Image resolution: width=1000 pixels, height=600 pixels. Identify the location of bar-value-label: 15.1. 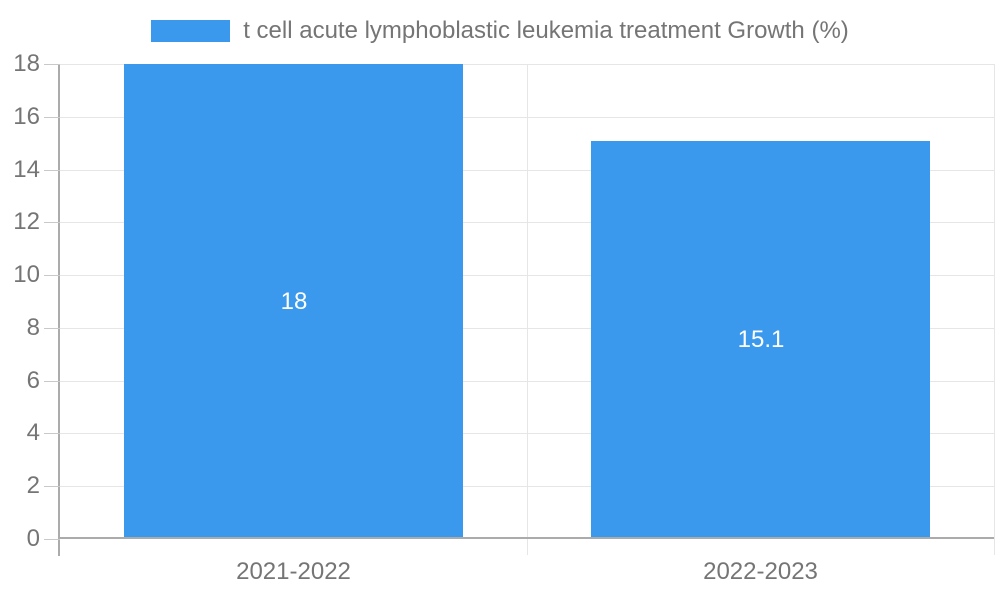
(761, 339).